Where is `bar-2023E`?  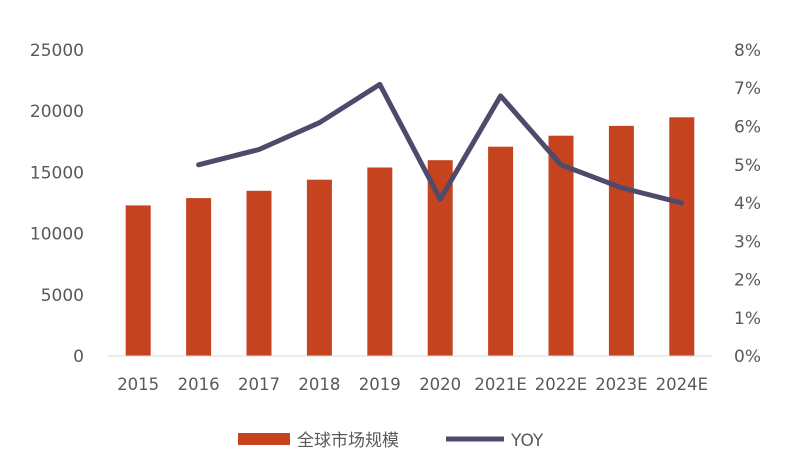
bar-2023E is located at coordinates (621, 241).